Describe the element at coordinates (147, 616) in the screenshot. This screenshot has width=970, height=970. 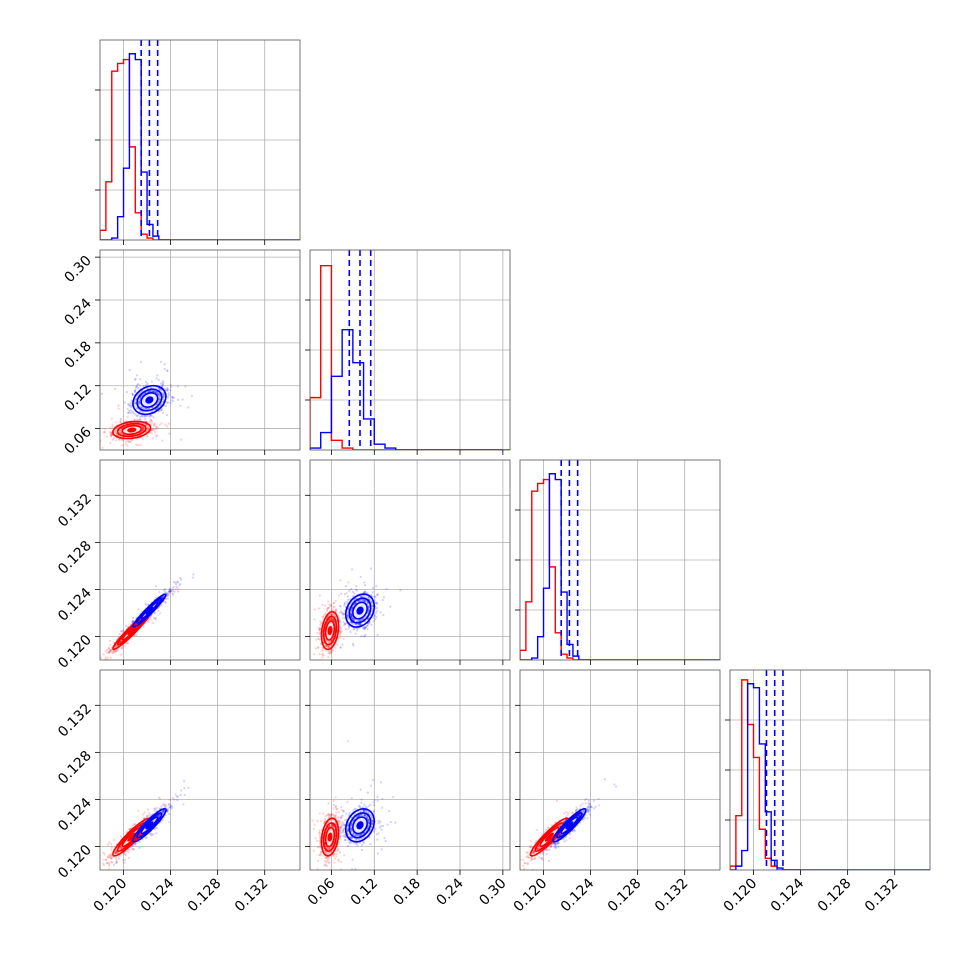
I see `scatter-layer` at that location.